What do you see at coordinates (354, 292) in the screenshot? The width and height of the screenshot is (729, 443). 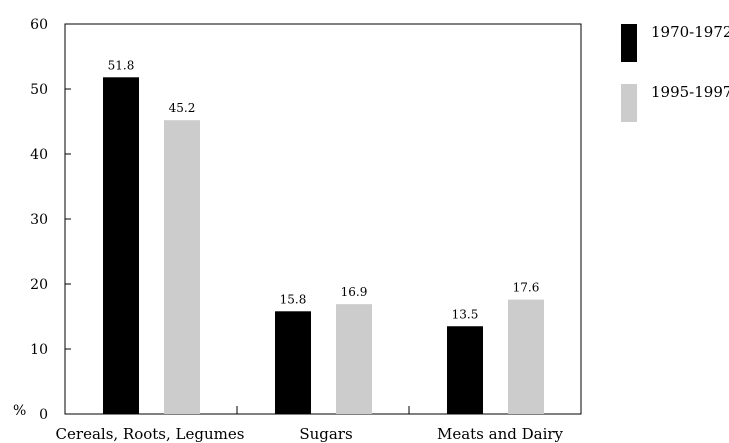 I see `bar-value-label: 16.9` at bounding box center [354, 292].